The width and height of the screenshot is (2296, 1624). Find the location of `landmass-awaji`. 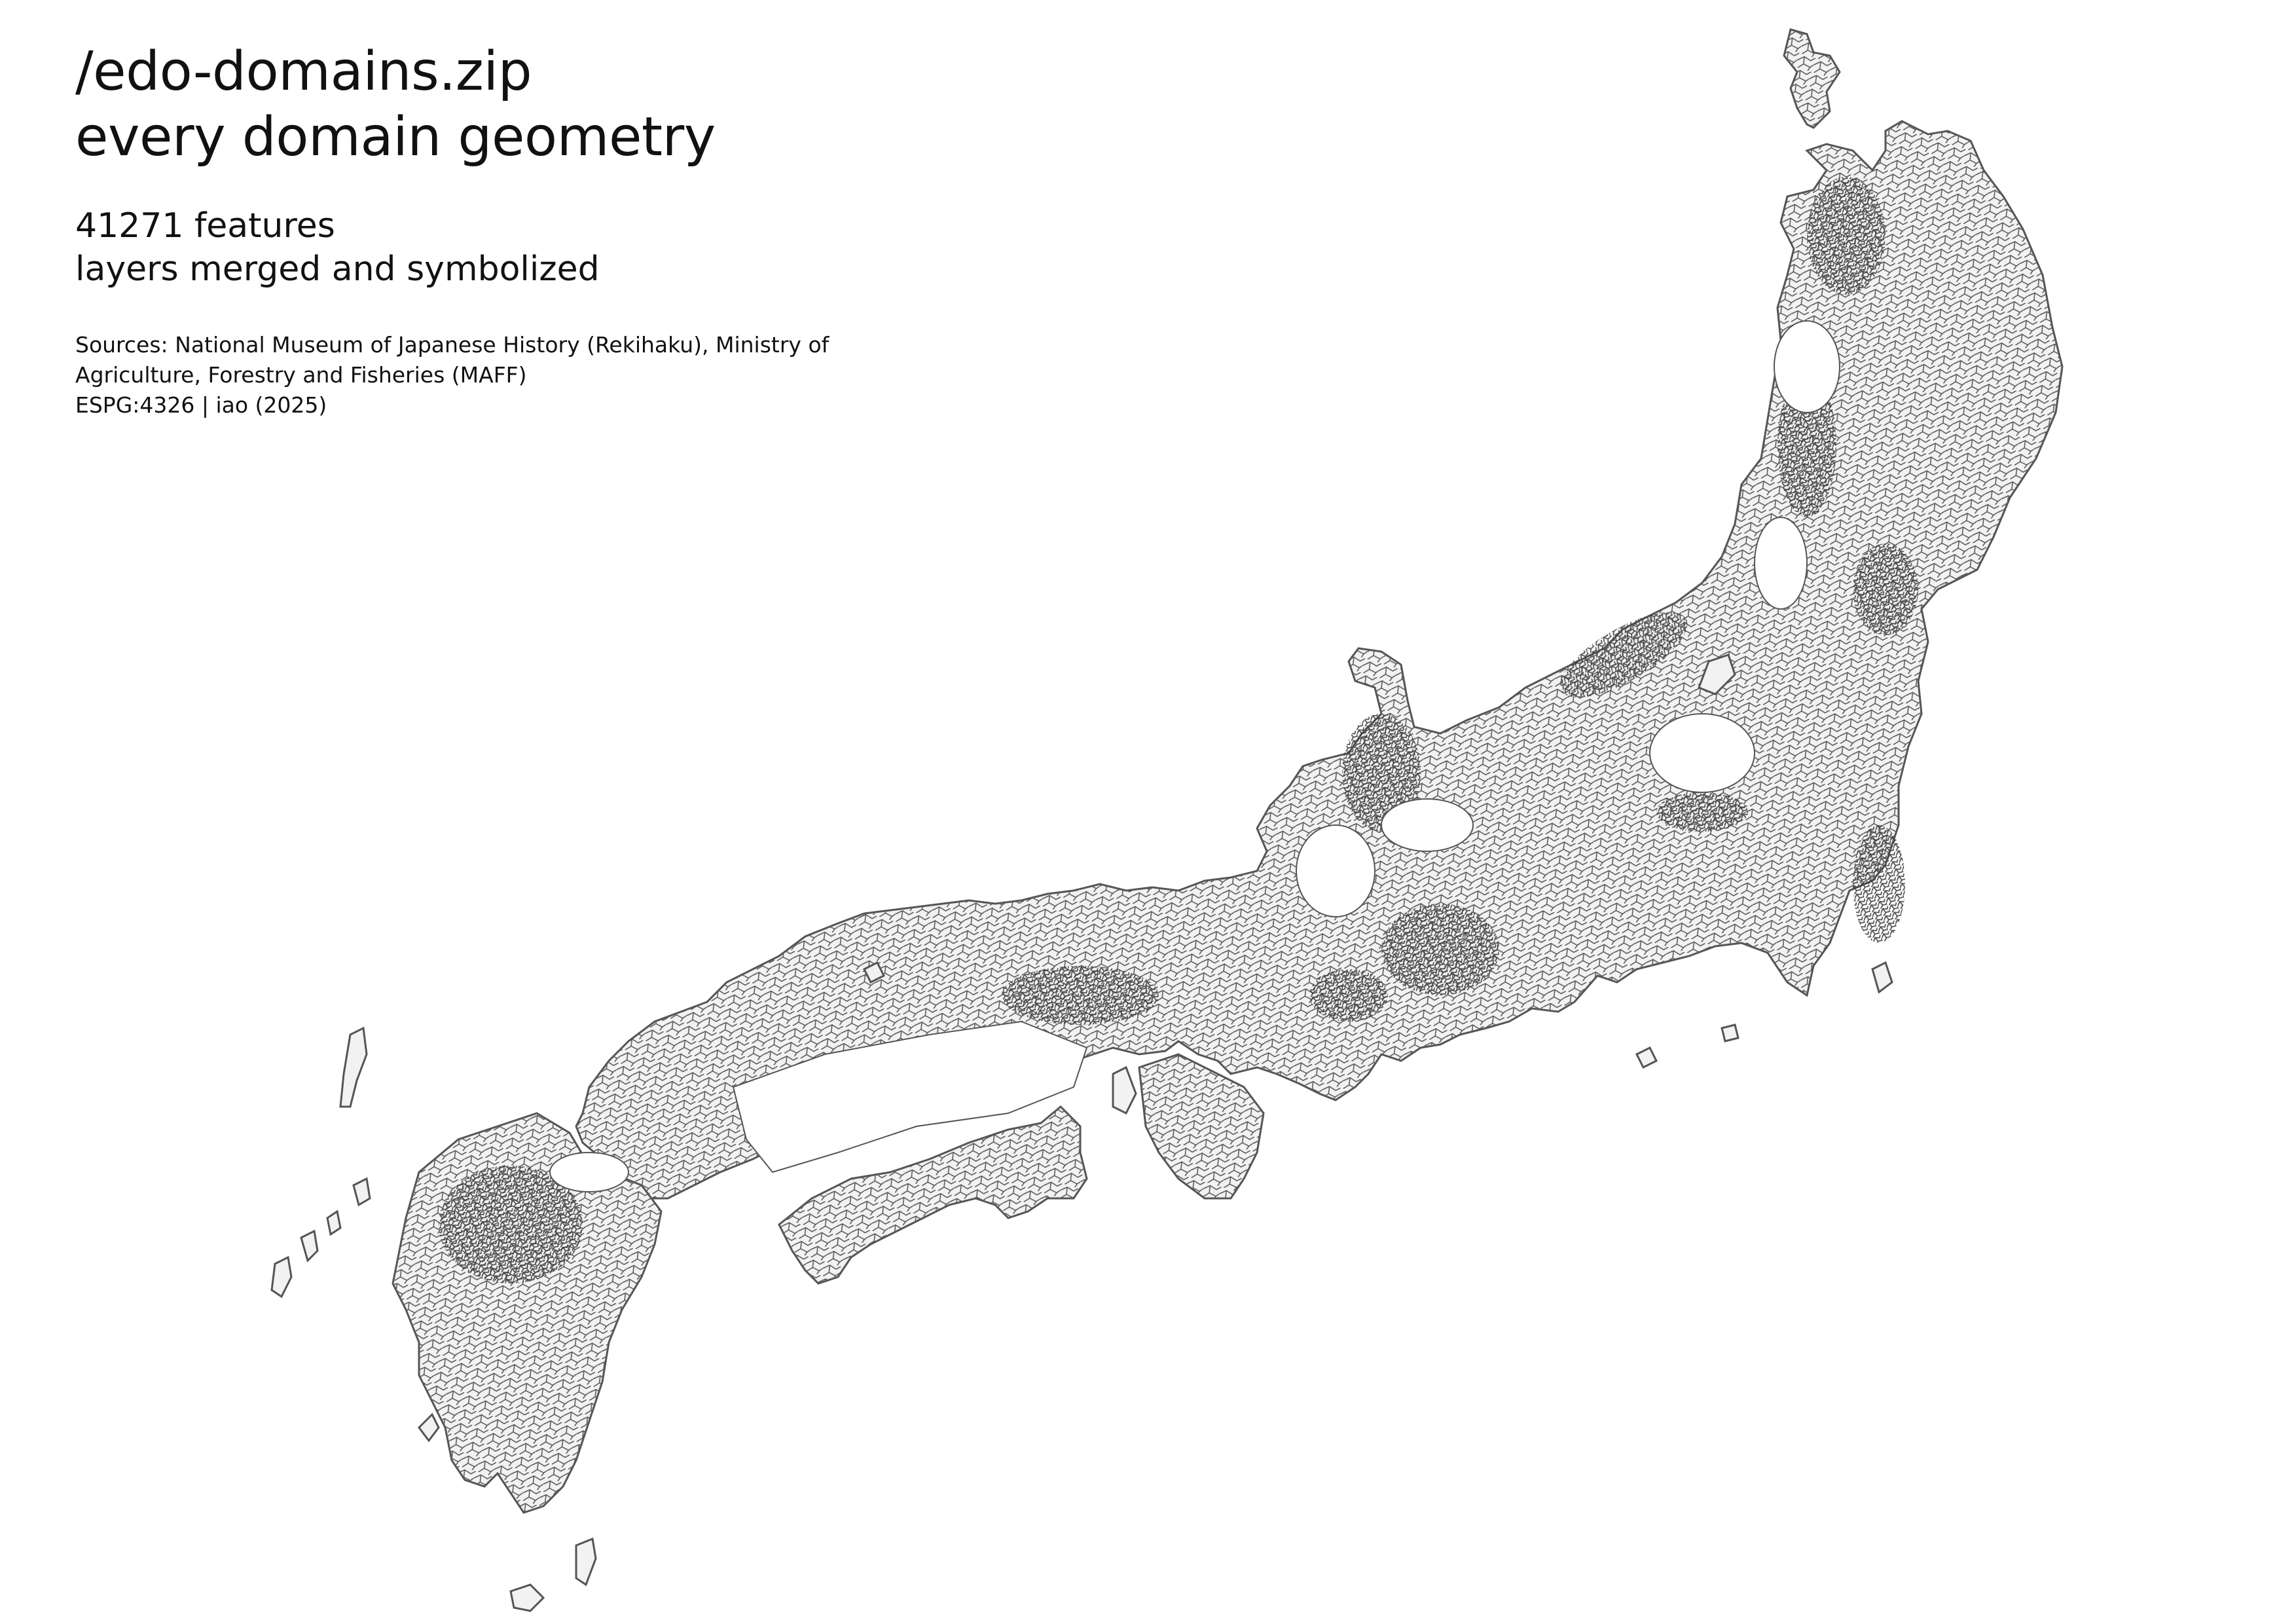

landmass-awaji is located at coordinates (1124, 1090).